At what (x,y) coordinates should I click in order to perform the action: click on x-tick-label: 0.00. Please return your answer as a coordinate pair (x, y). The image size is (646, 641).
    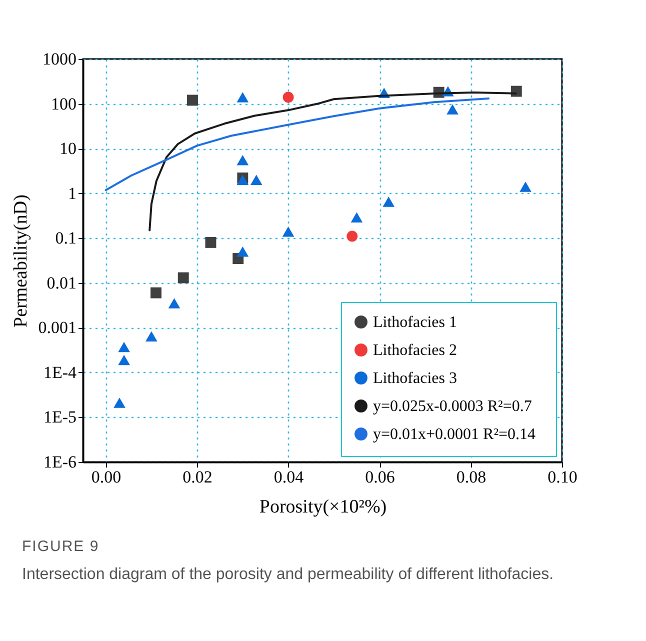
    Looking at the image, I should click on (106, 477).